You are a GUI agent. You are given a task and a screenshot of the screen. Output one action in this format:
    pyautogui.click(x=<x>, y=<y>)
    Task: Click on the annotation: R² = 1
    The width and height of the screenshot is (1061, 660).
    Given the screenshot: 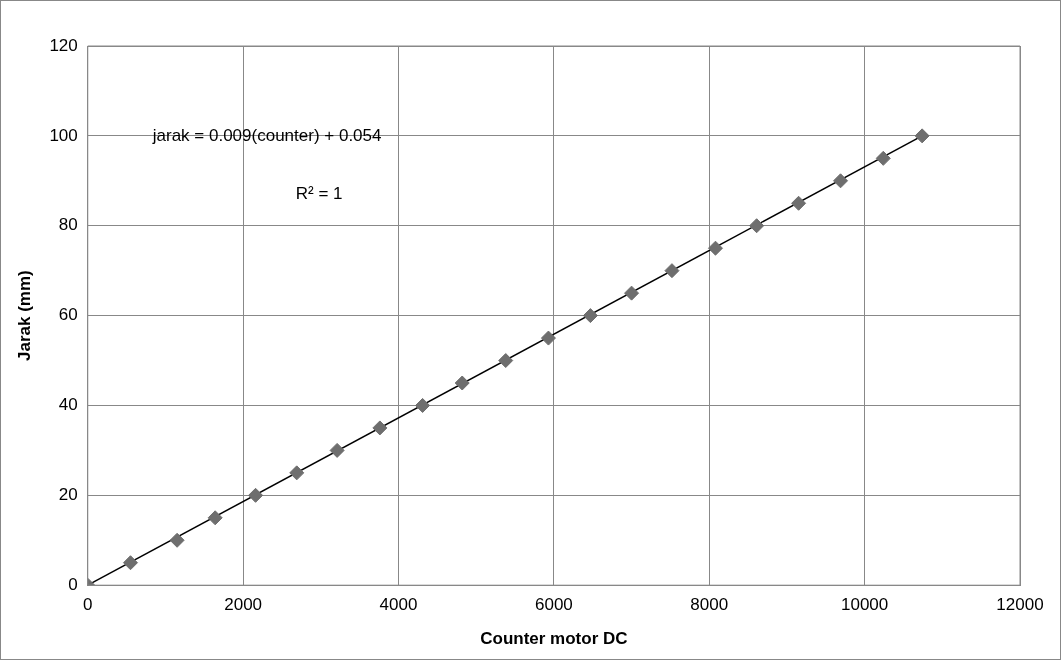 What is the action you would take?
    pyautogui.click(x=319, y=193)
    